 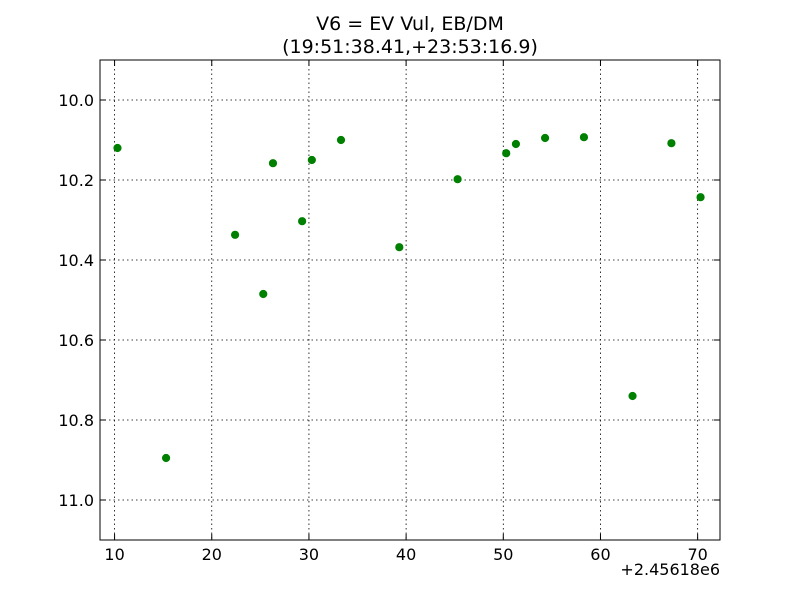 I want to click on y-tick-label: 11.0, so click(x=76, y=500).